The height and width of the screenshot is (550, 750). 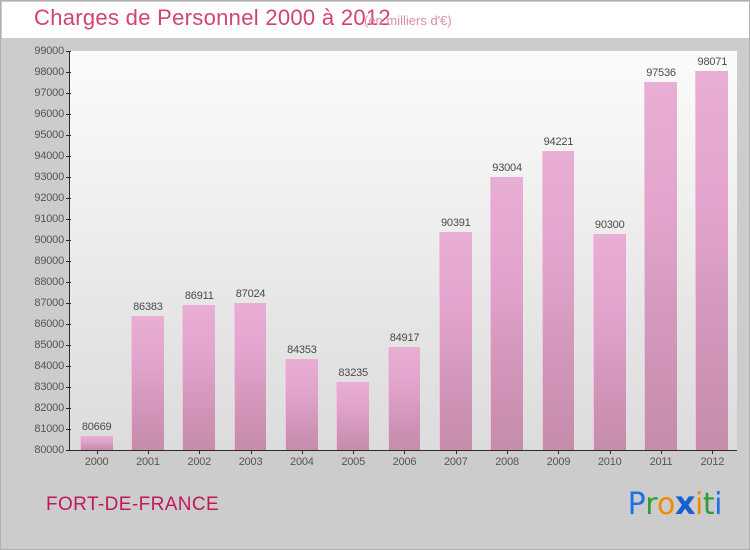 I want to click on bar: 93004 2008, so click(x=506, y=315).